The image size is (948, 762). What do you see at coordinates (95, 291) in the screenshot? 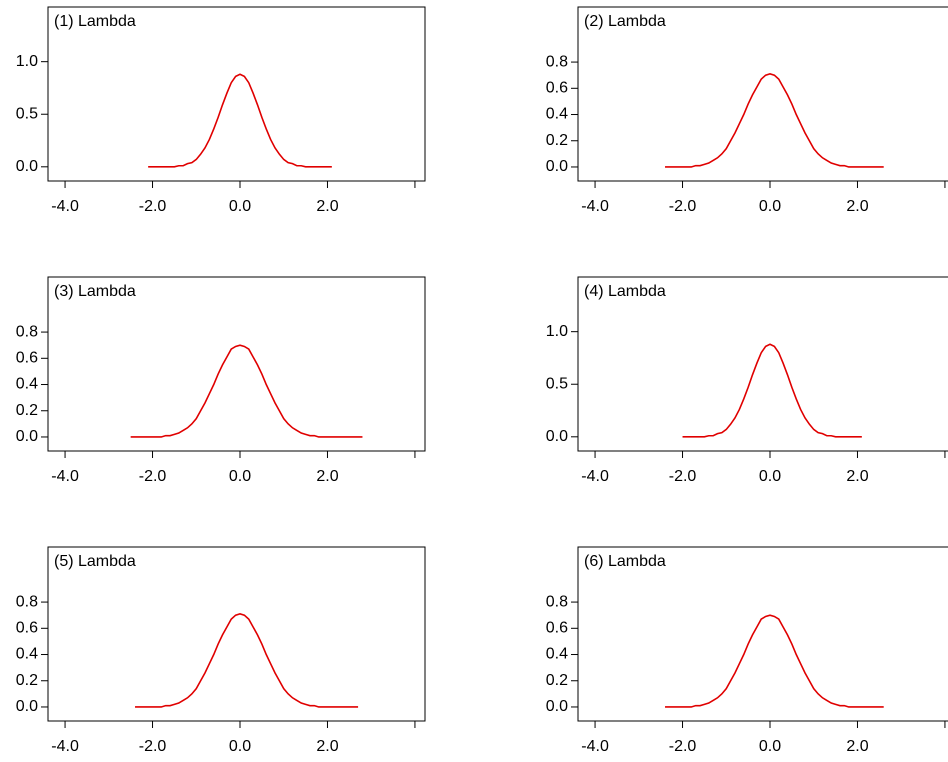
I see `panel-title: (3) Lambda` at bounding box center [95, 291].